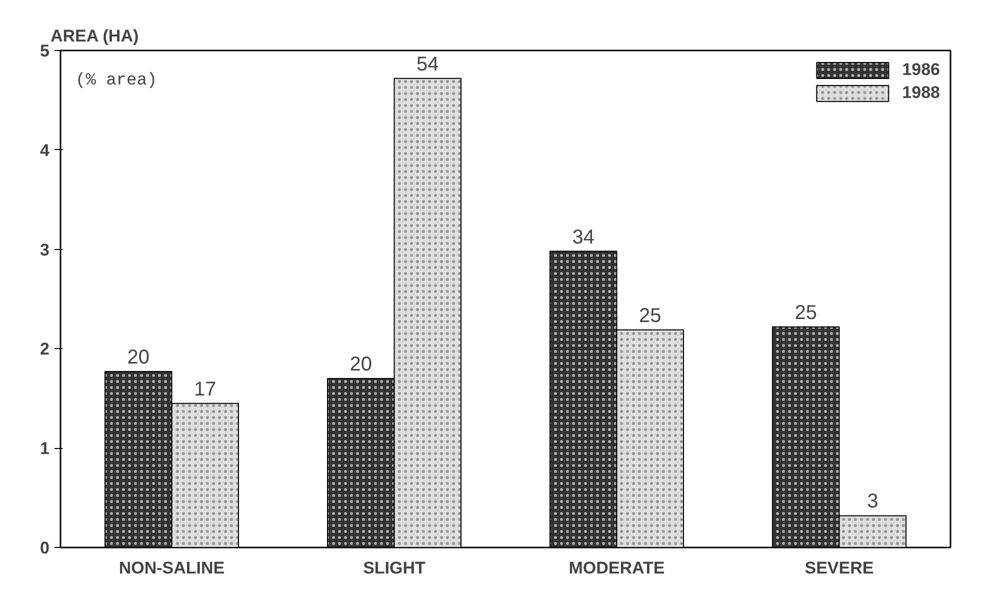  Describe the element at coordinates (616, 568) in the screenshot. I see `x-tick-label: MODERATE` at that location.